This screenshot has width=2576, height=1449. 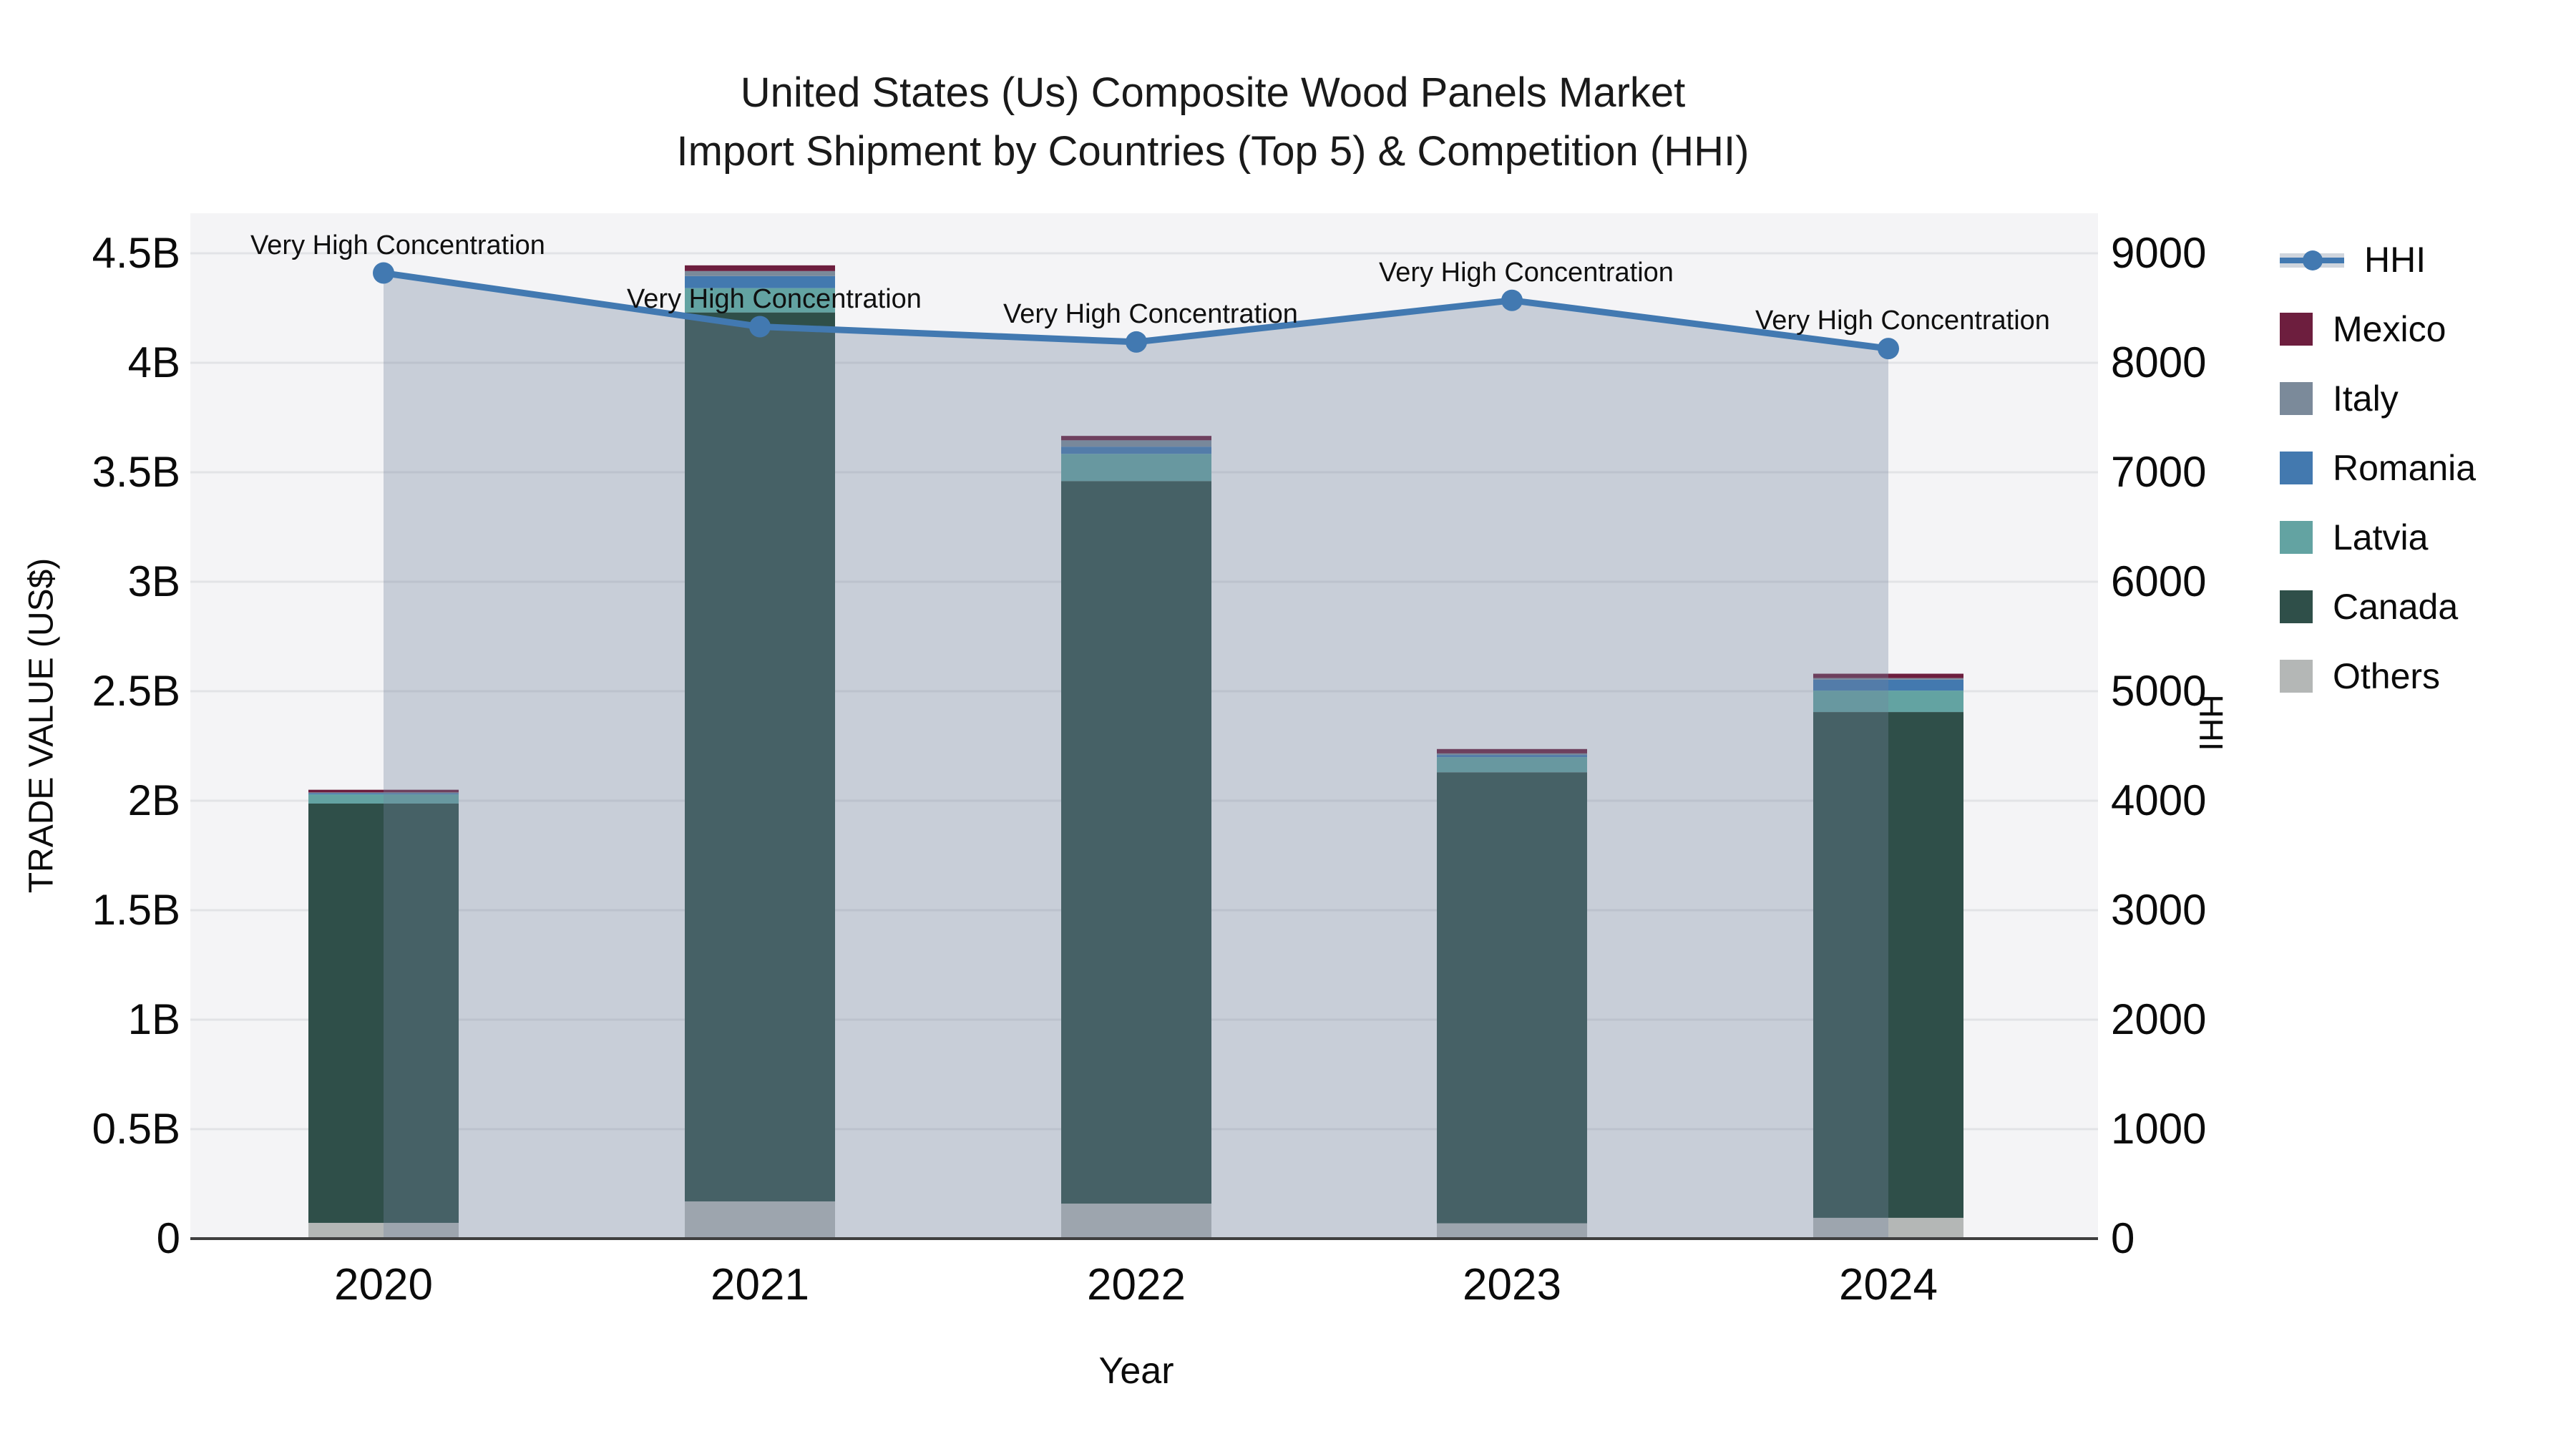 I want to click on bar-segment-mexico-2022, so click(x=1136, y=438).